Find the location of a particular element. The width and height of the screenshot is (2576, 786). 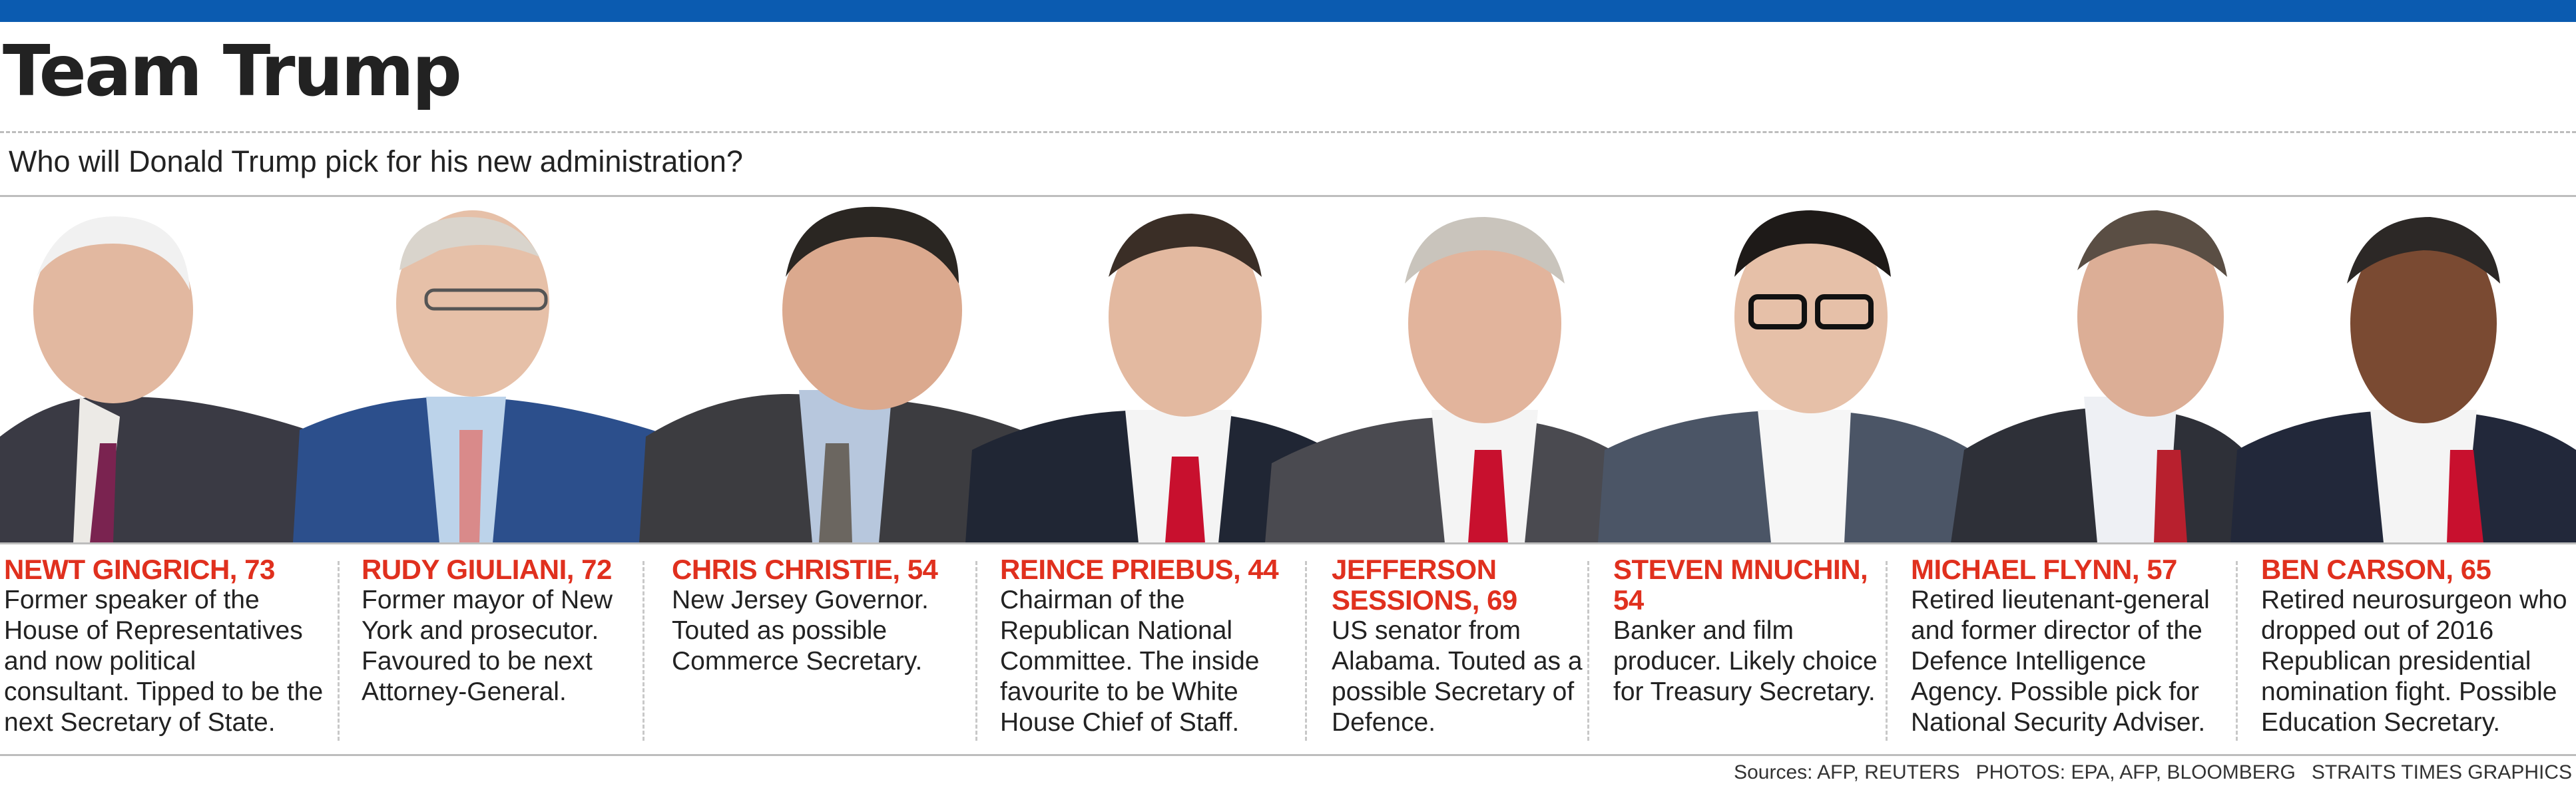

profile-name: CHRIS CHRISTIE, 54 is located at coordinates (805, 569).